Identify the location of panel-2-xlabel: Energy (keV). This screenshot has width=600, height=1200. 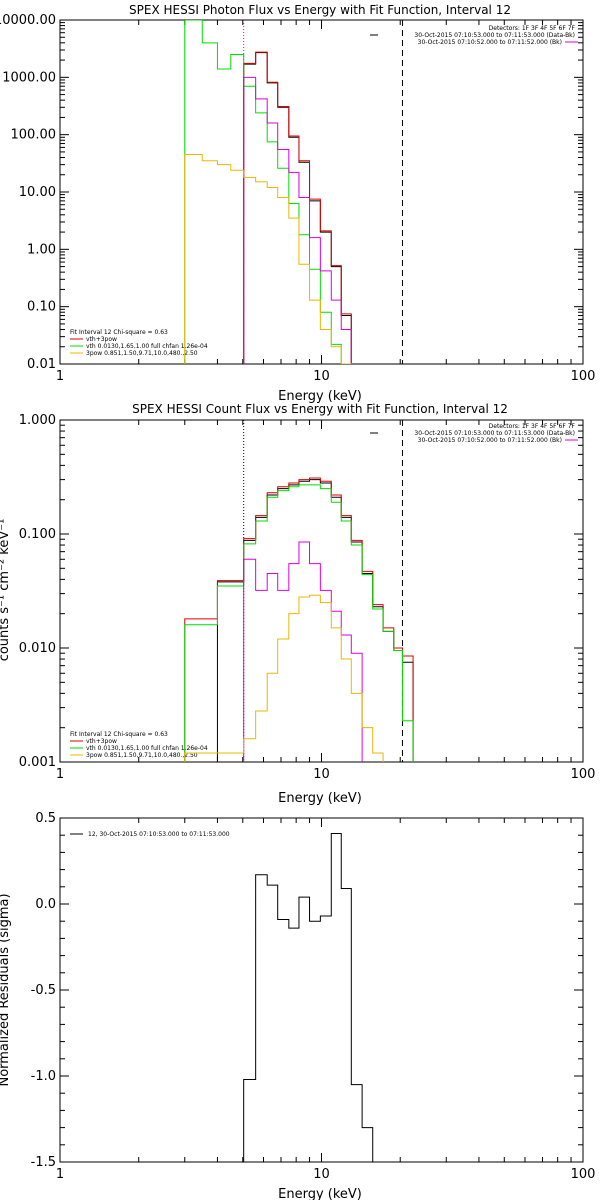
(320, 798).